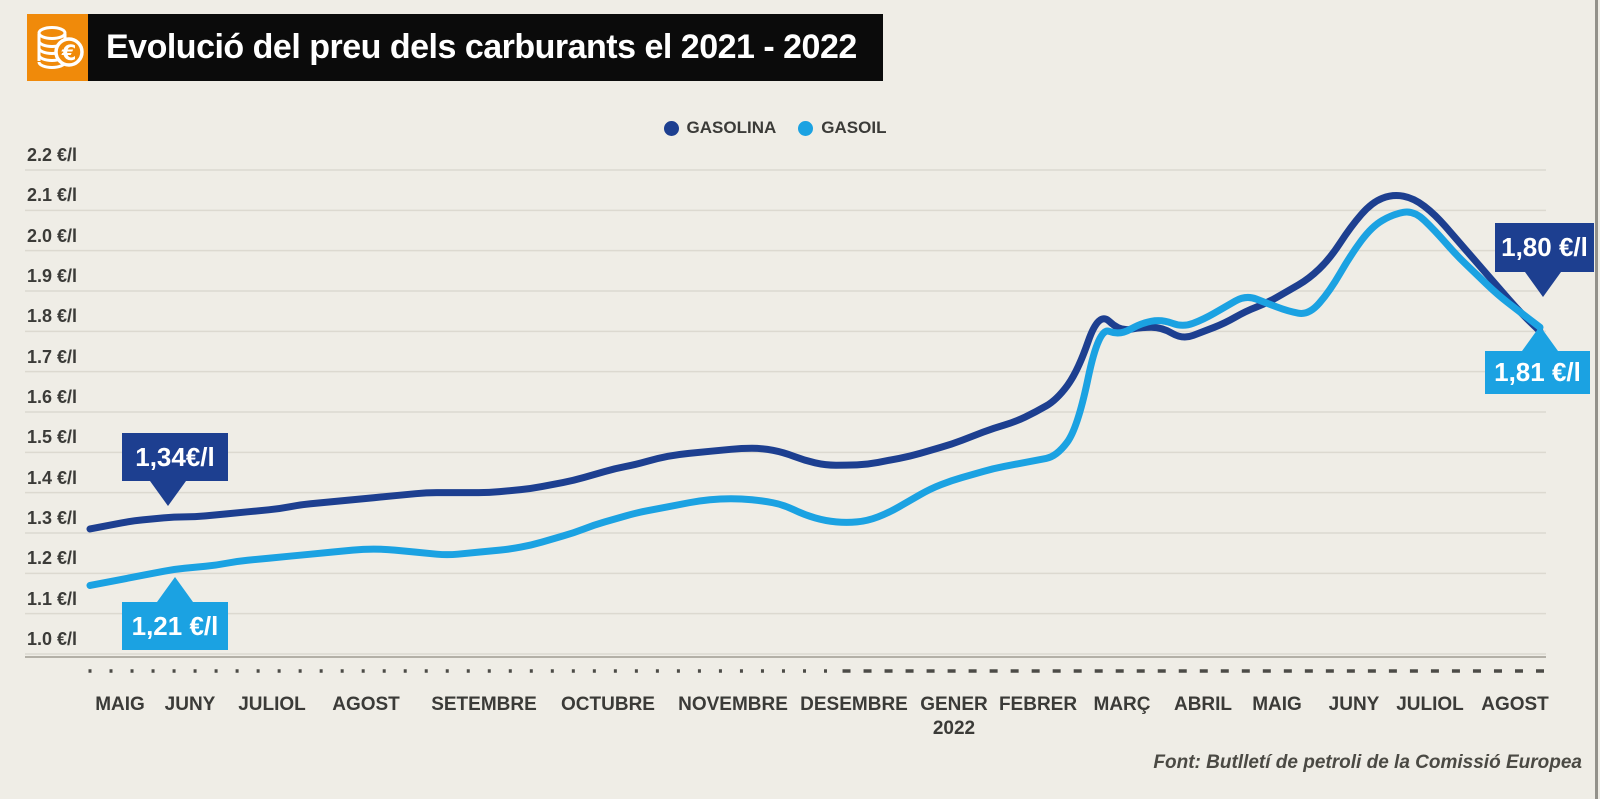  What do you see at coordinates (733, 704) in the screenshot?
I see `month-label: NOVEMBRE` at bounding box center [733, 704].